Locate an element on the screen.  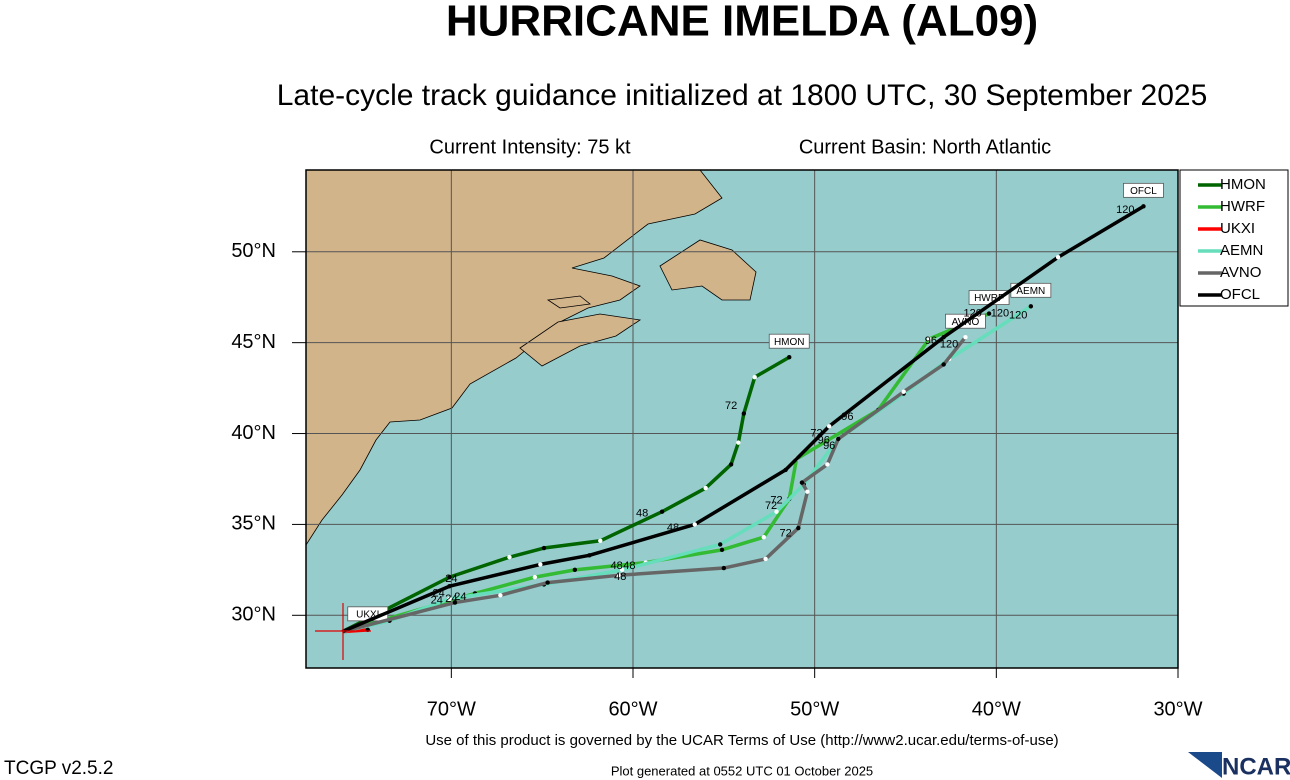
x-tick-label: 50°W is located at coordinates (814, 709).